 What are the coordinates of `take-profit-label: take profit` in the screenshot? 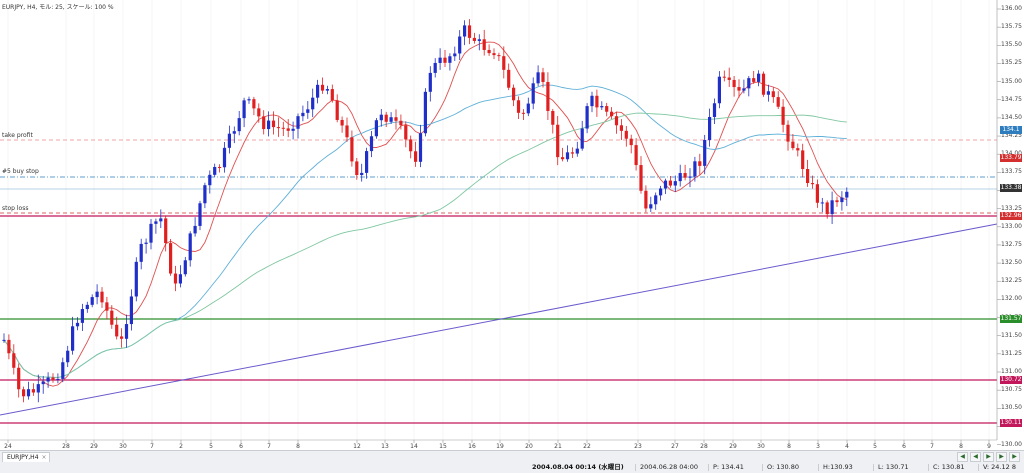 It's located at (17, 135).